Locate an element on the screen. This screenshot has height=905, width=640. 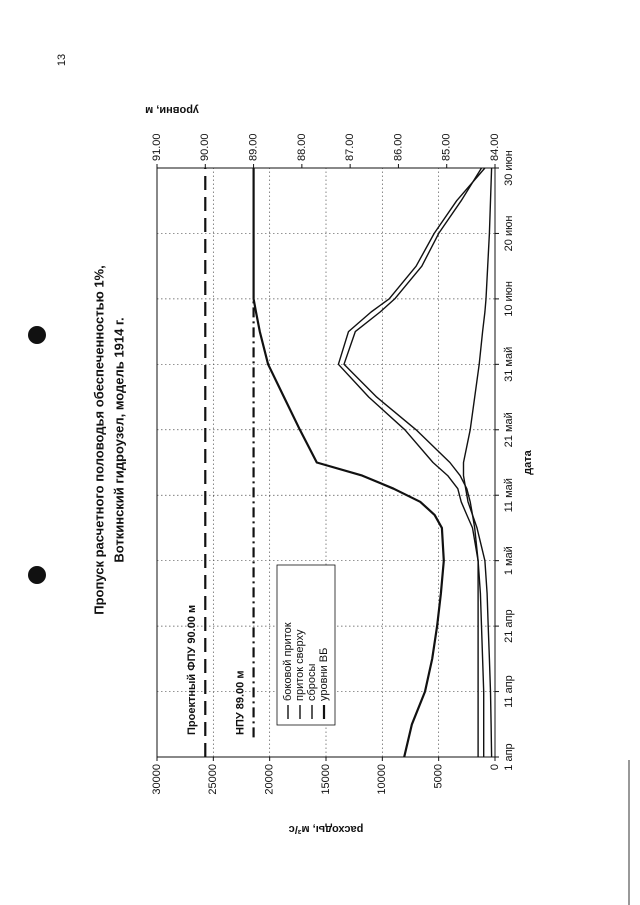
y-tick-label: 15000 is located at coordinates (326, 779).